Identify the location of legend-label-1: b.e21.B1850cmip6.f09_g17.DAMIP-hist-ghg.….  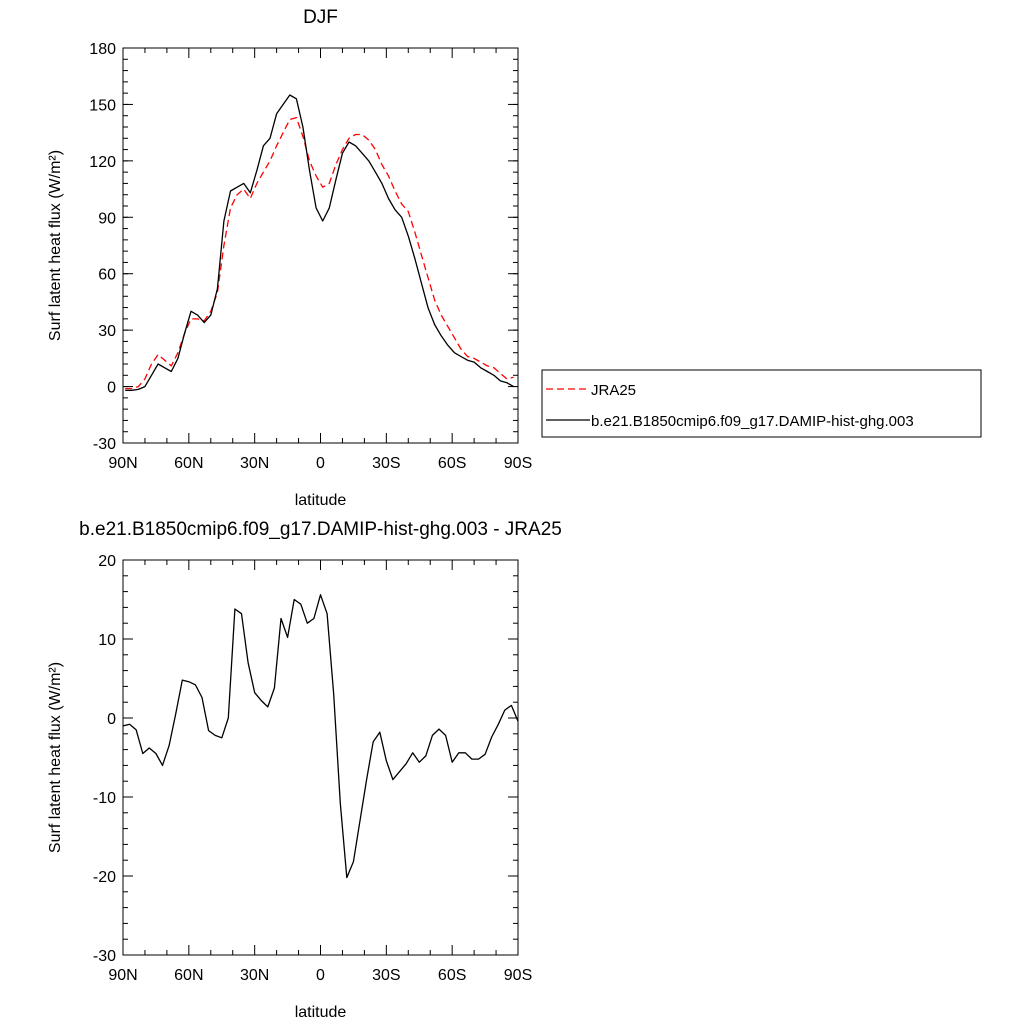
(752, 421).